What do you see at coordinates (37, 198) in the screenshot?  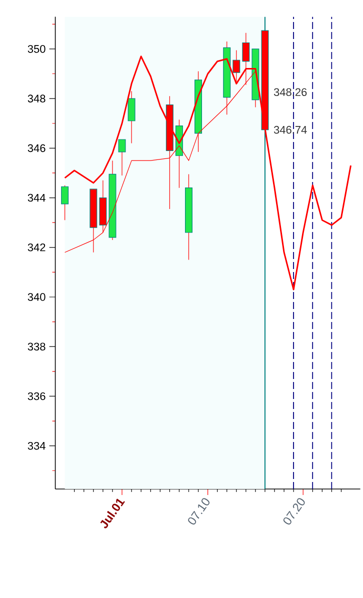 I see `y-tick-label: 344` at bounding box center [37, 198].